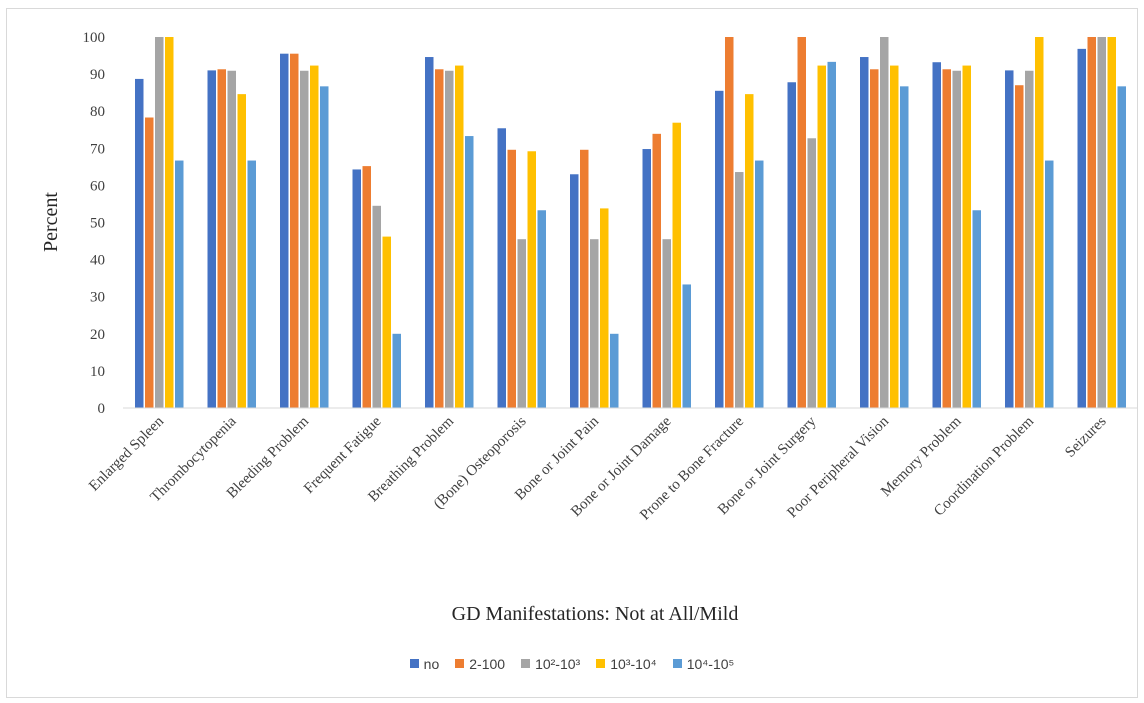 The width and height of the screenshot is (1144, 703). What do you see at coordinates (97, 261) in the screenshot?
I see `y-tick-label: 40` at bounding box center [97, 261].